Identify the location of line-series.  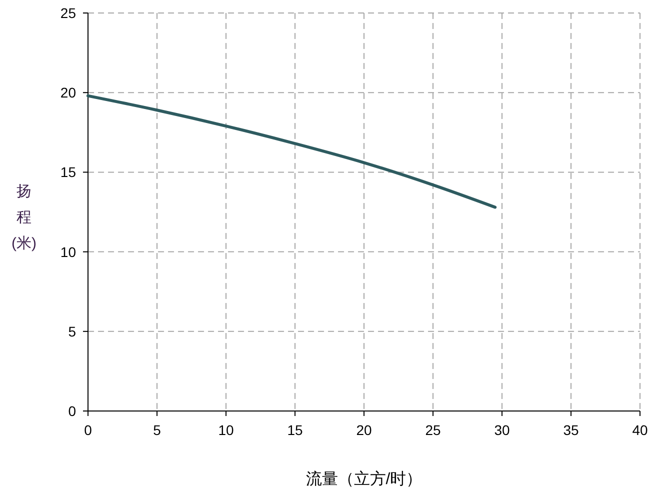
(291, 151).